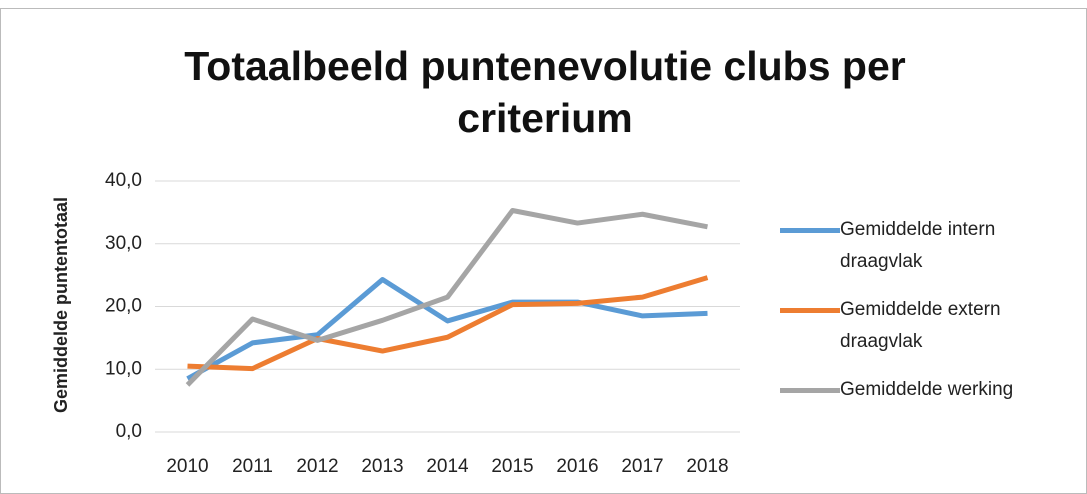 This screenshot has height=494, width=1087. What do you see at coordinates (61, 305) in the screenshot?
I see `y-axis-label: Gemiddelde puntentotaal` at bounding box center [61, 305].